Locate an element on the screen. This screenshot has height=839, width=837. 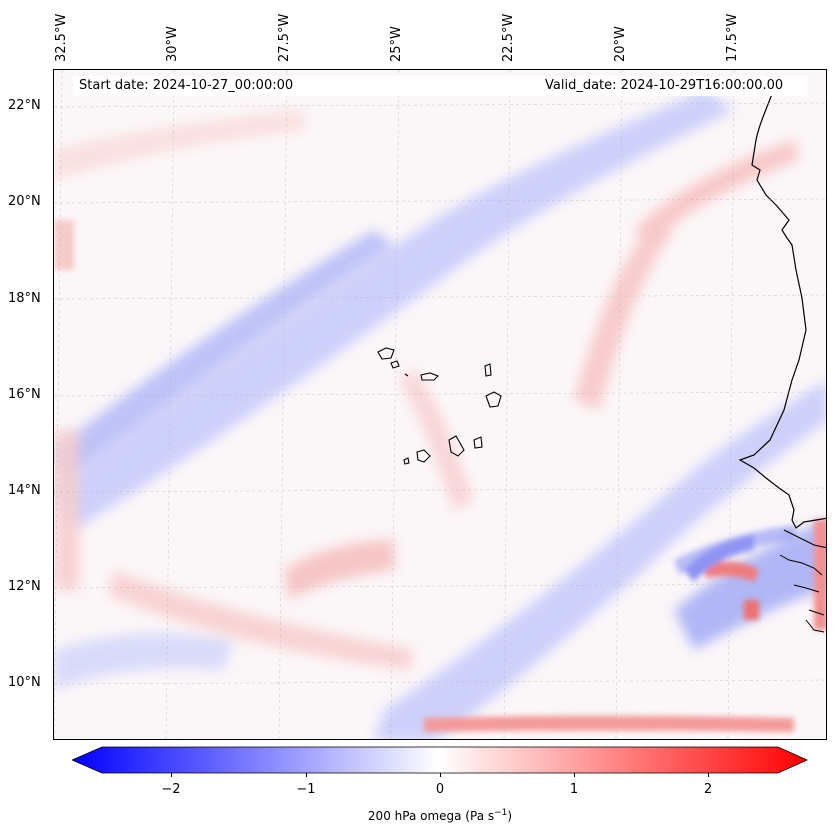
lon-label-32-5w: 32.5°W is located at coordinates (61, 37).